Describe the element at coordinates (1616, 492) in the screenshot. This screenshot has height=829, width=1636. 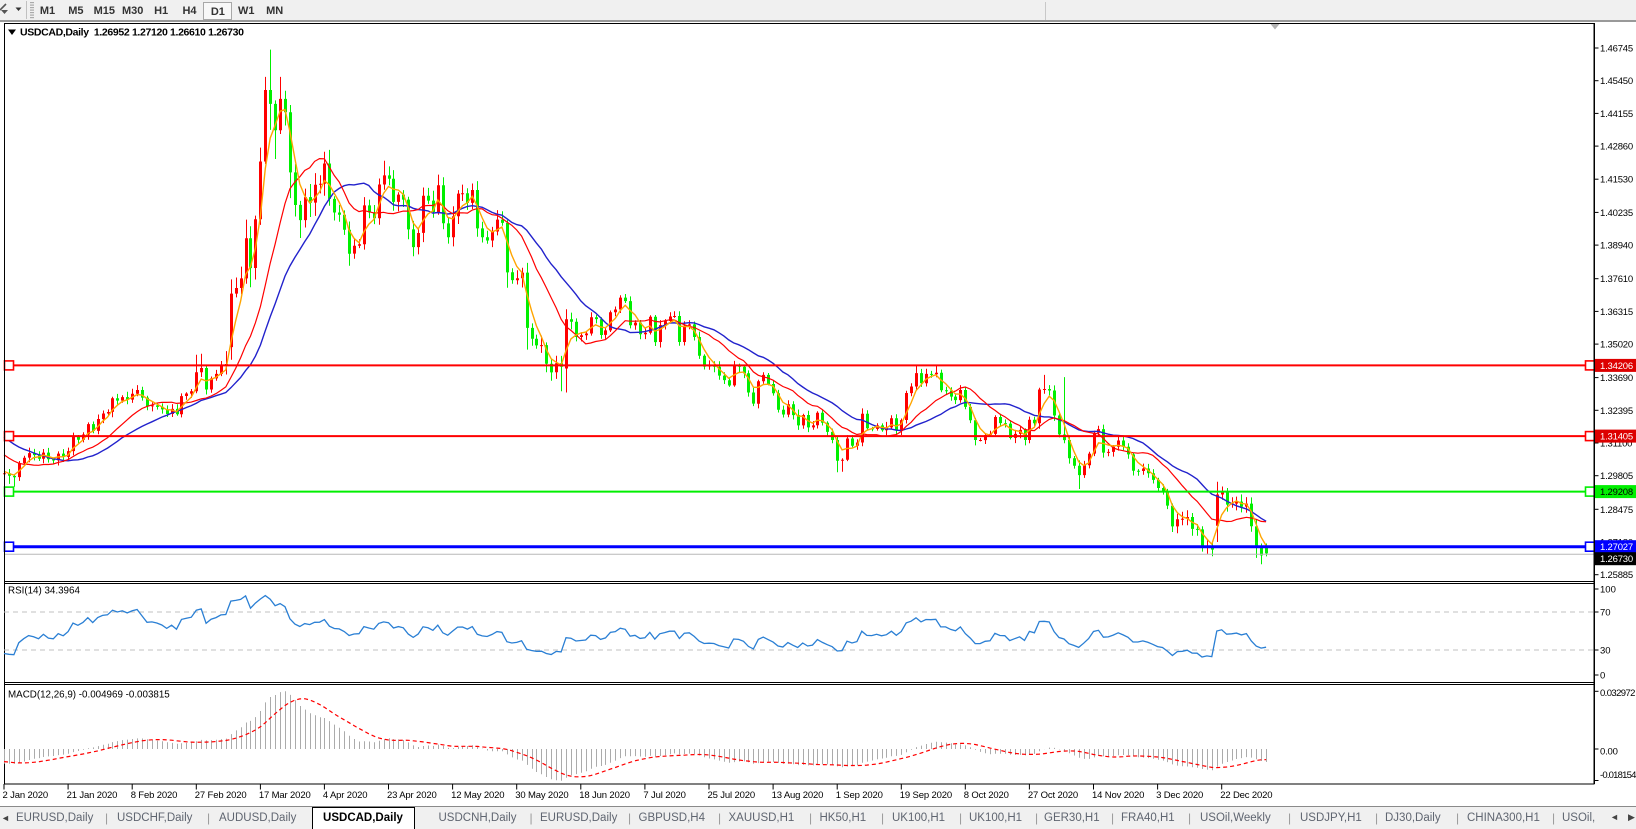
I see `svg-text: 1.29208` at that location.